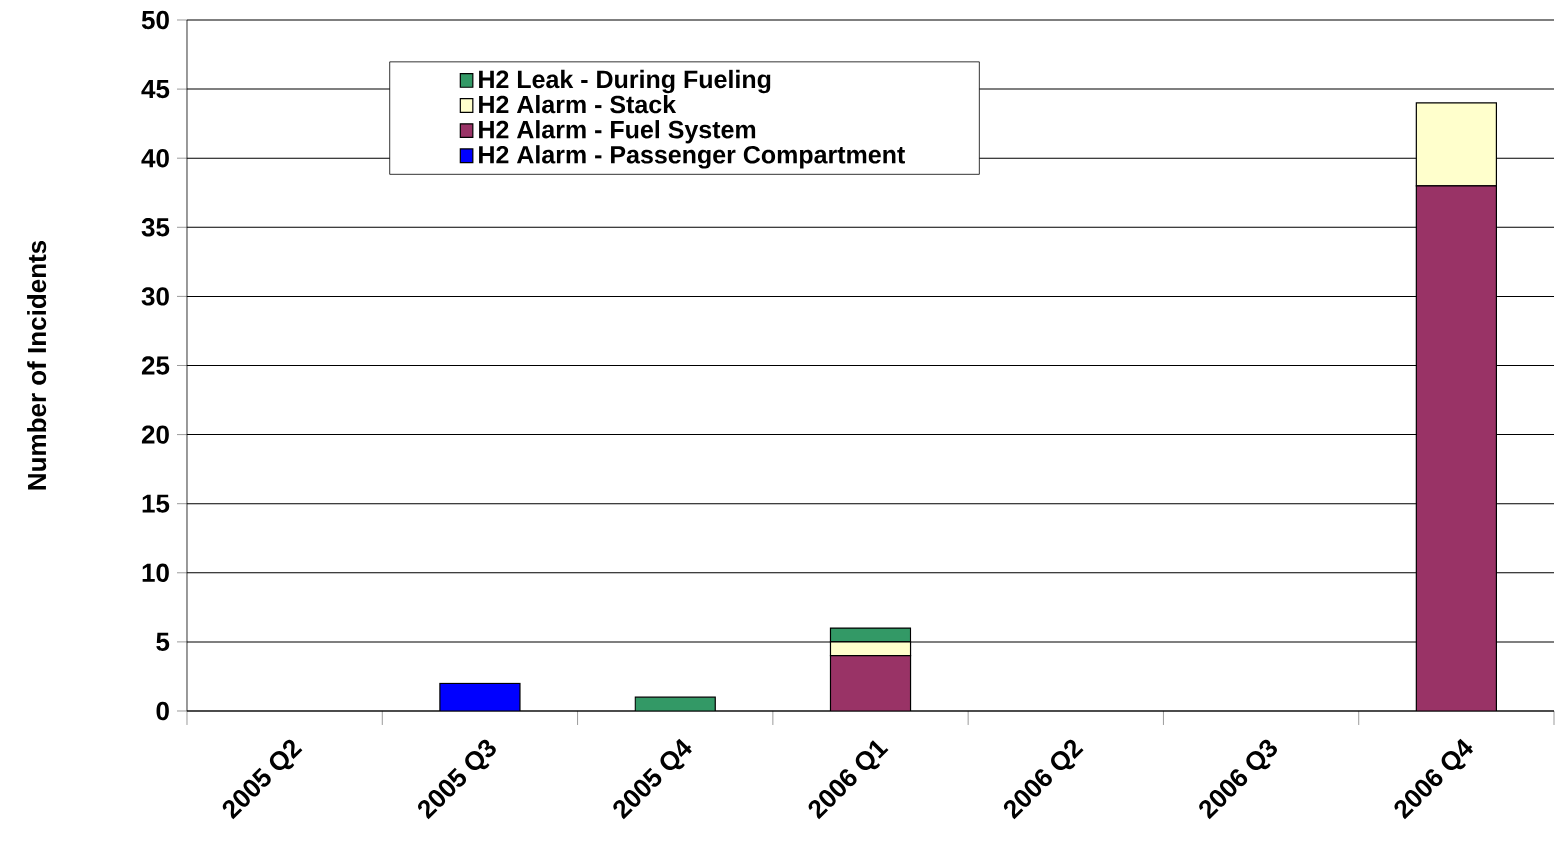  Describe the element at coordinates (155, 296) in the screenshot. I see `y-tick-label: 30` at that location.